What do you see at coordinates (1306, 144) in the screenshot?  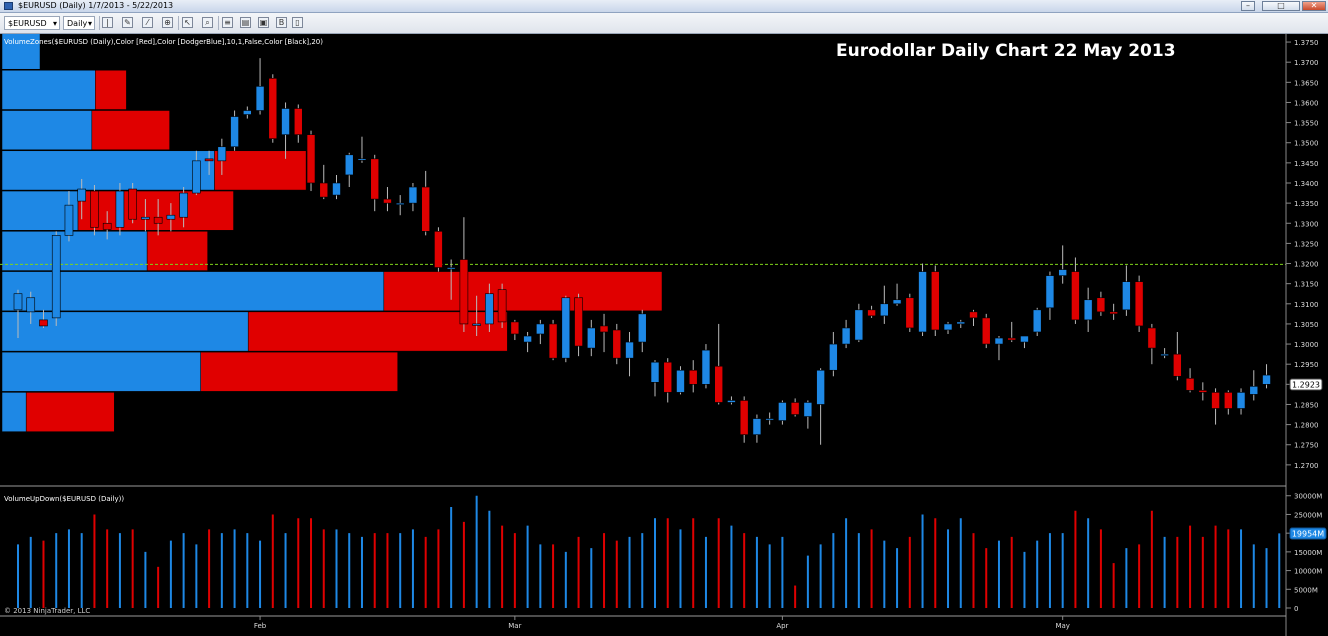 I see `price-tick-label: 1.3500` at bounding box center [1306, 144].